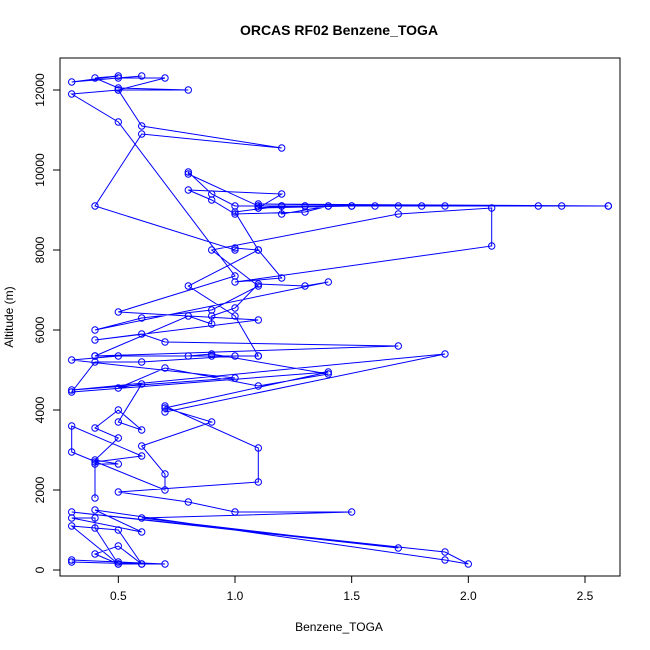 Image resolution: width=650 pixels, height=650 pixels. Describe the element at coordinates (339, 627) in the screenshot. I see `x-axis-label: Benzene_TOGA` at that location.